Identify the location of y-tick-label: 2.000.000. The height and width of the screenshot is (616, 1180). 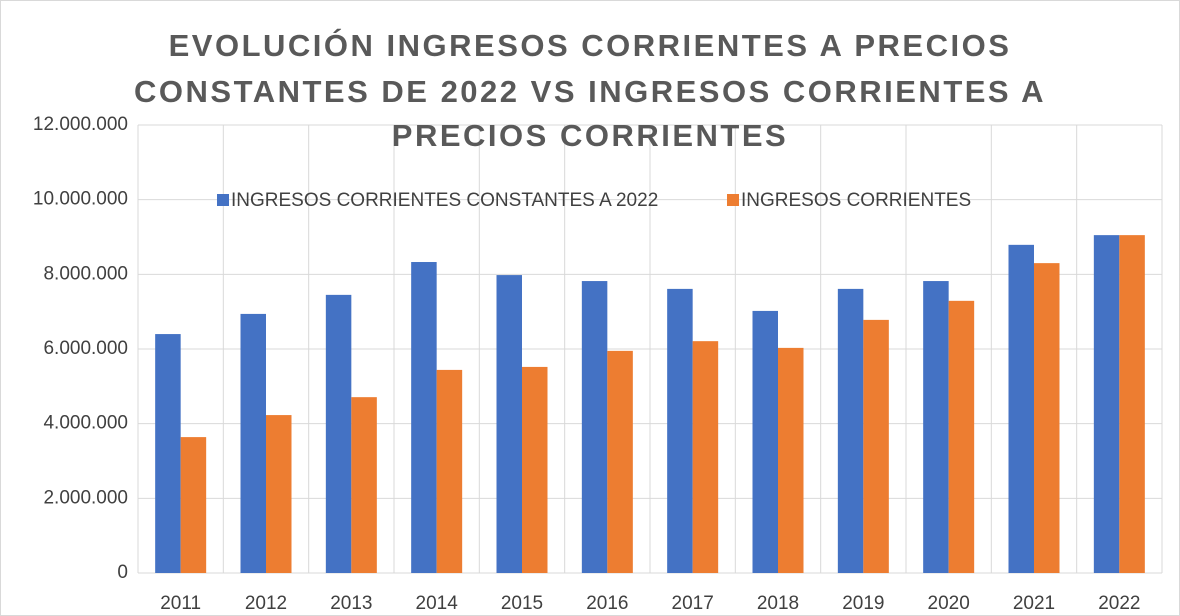
(85, 497).